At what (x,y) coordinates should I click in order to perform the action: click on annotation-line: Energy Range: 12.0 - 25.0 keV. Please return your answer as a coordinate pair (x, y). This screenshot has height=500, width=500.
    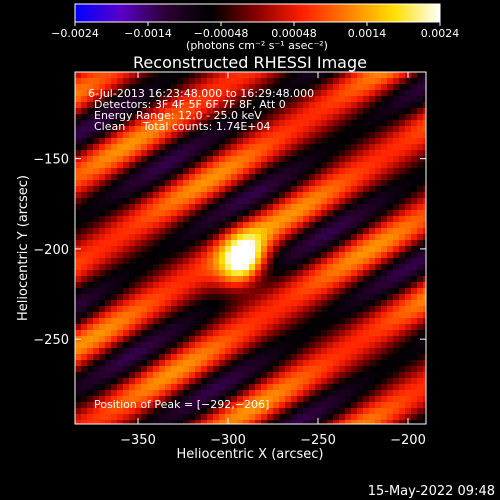
    Looking at the image, I should click on (178, 115).